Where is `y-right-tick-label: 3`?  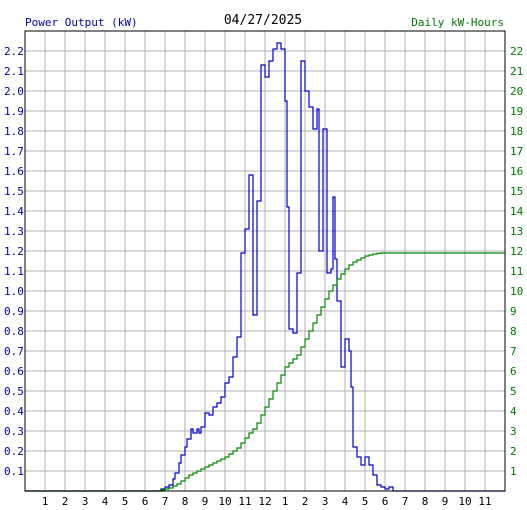
y-right-tick-label: 3 is located at coordinates (513, 431).